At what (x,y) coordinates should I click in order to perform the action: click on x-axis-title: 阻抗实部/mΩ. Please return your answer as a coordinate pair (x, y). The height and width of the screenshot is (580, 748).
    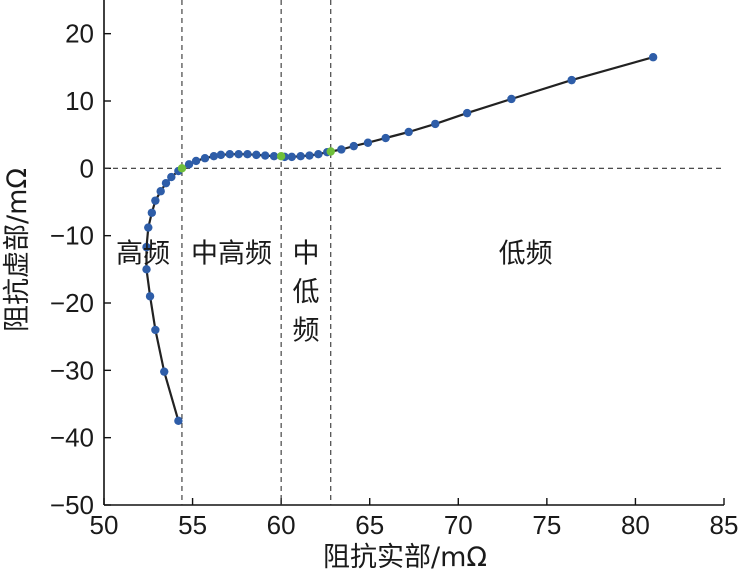
    Looking at the image, I should click on (405, 557).